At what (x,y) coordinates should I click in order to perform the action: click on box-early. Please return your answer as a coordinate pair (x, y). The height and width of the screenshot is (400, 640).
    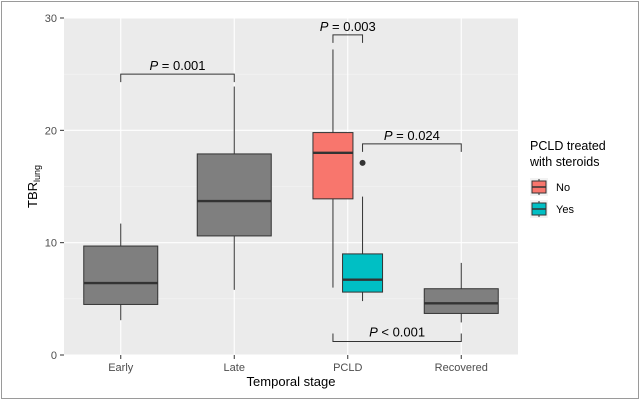
    Looking at the image, I should click on (121, 272).